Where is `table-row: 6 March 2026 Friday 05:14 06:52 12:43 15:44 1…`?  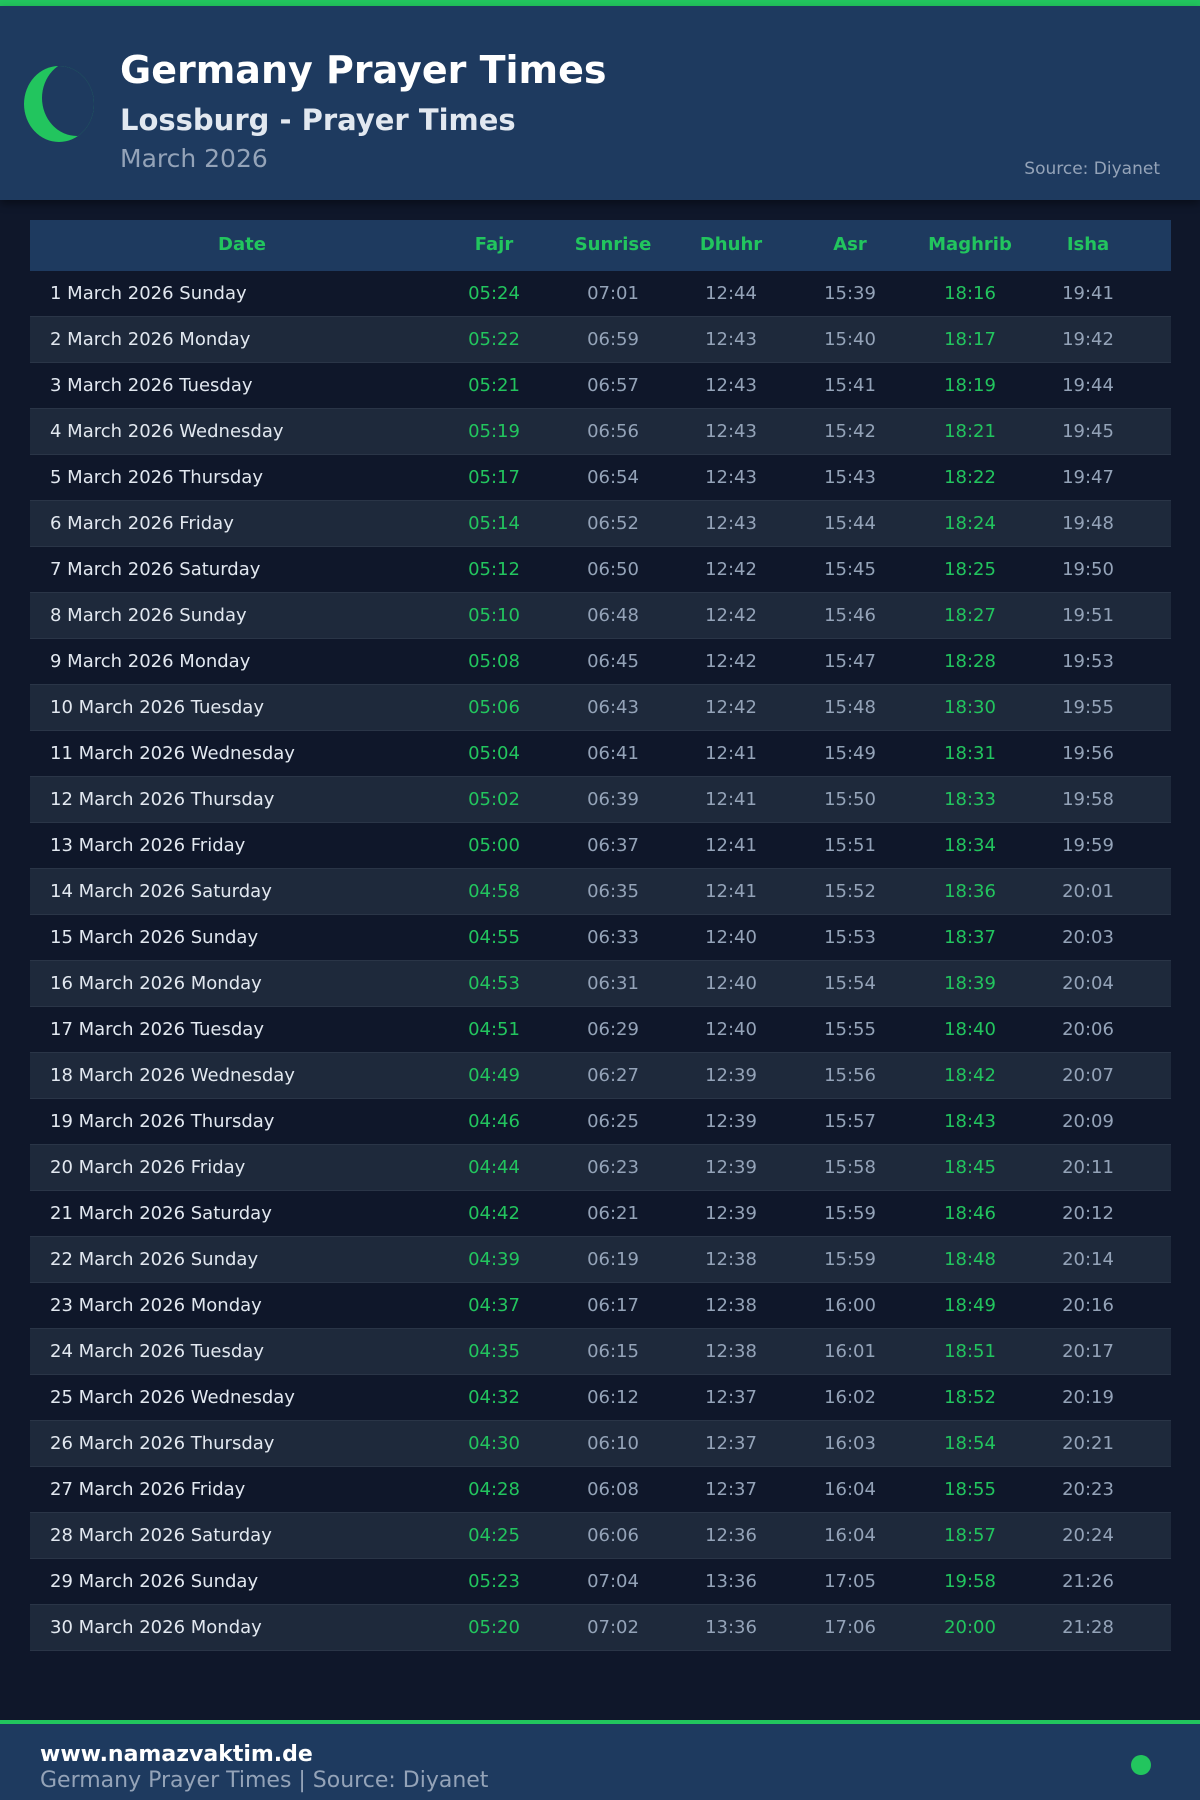 table-row: 6 March 2026 Friday 05:14 06:52 12:43 15:44 1… is located at coordinates (600, 524).